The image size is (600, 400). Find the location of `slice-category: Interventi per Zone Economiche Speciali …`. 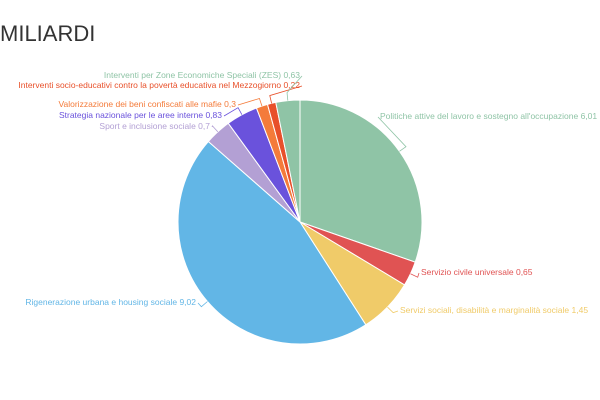

slice-category: Interventi per Zone Economiche Speciali … is located at coordinates (192, 75).